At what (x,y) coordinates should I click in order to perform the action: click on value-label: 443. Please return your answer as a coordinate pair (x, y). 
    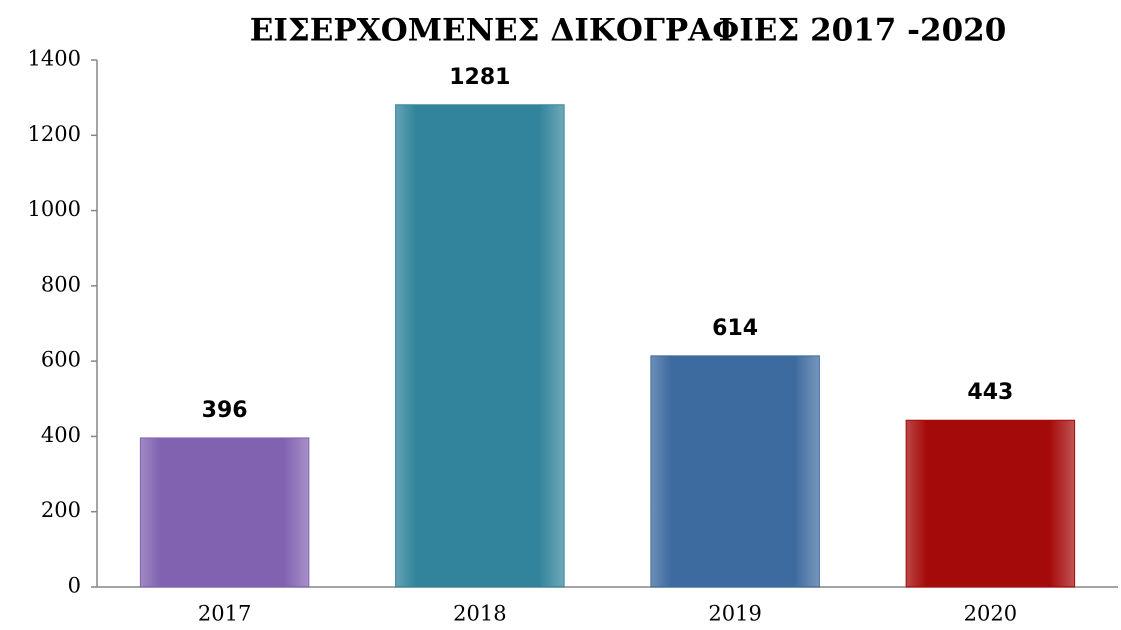
    Looking at the image, I should click on (990, 392).